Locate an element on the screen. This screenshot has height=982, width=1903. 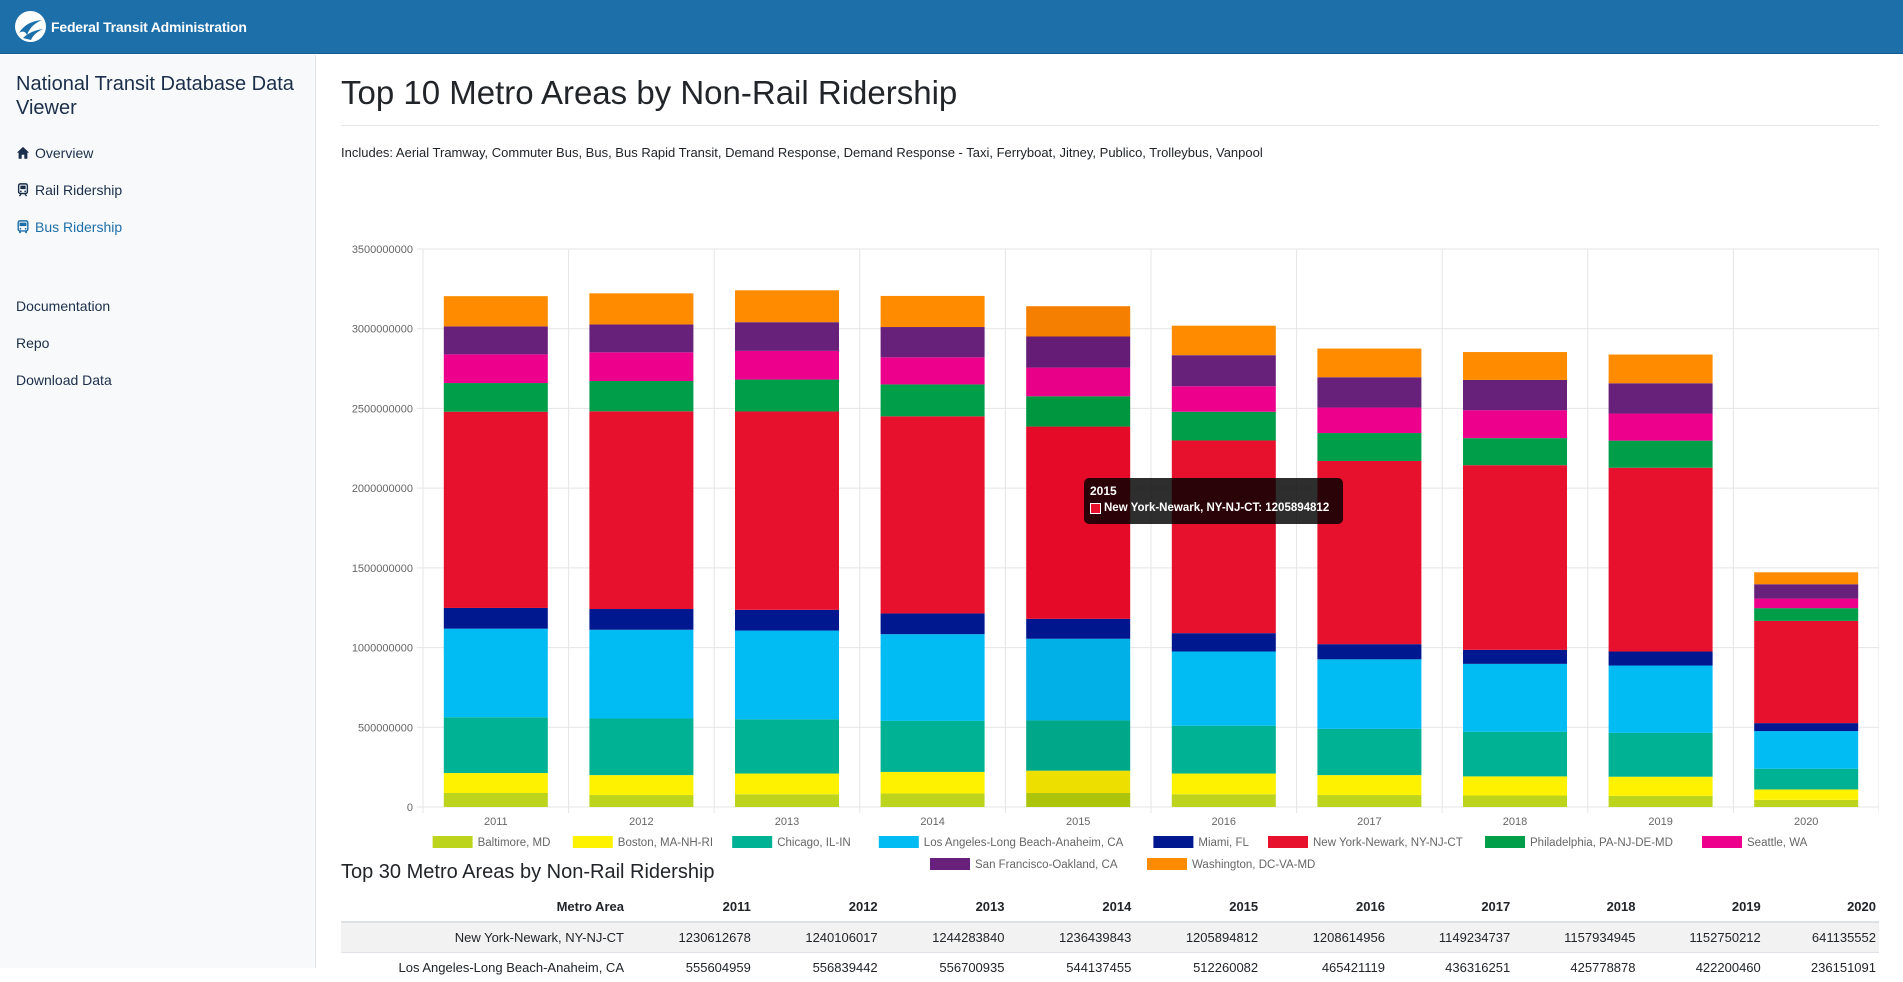
link-download-label: Download Data is located at coordinates (64, 380).